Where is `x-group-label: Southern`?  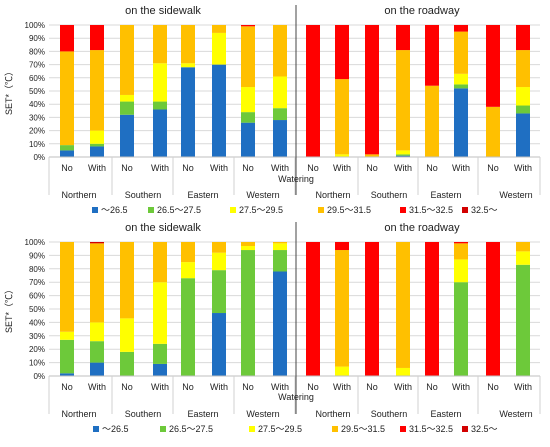 x-group-label: Southern is located at coordinates (389, 414).